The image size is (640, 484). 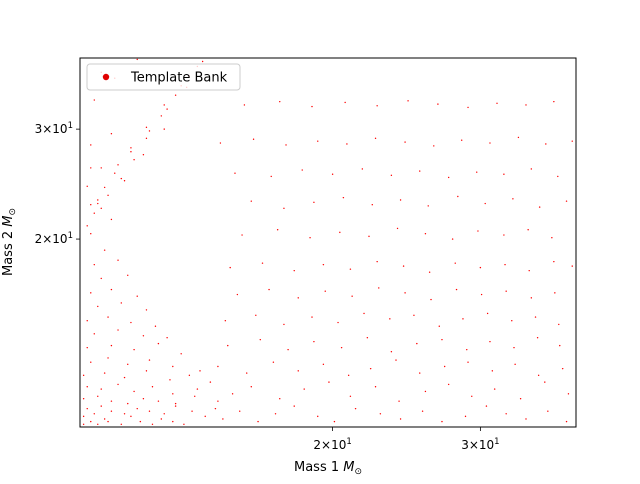 I want to click on legend-label: Template Bank, so click(x=179, y=78).